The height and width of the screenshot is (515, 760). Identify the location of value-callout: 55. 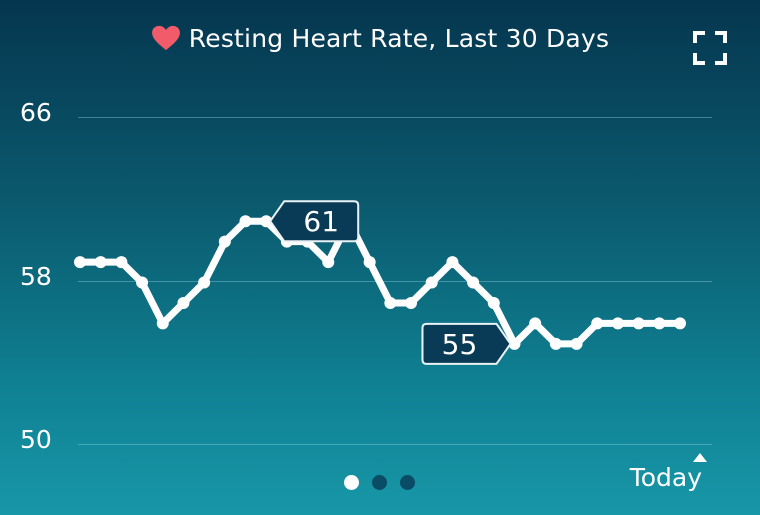
(466, 343).